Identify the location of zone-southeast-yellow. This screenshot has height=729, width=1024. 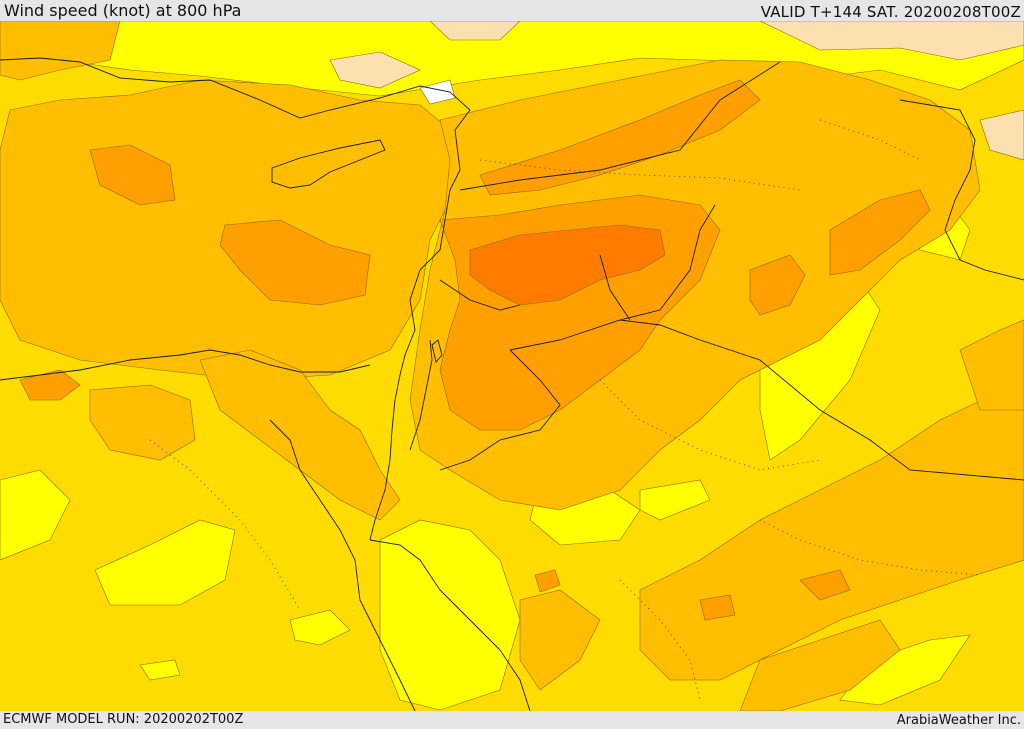
(905, 670).